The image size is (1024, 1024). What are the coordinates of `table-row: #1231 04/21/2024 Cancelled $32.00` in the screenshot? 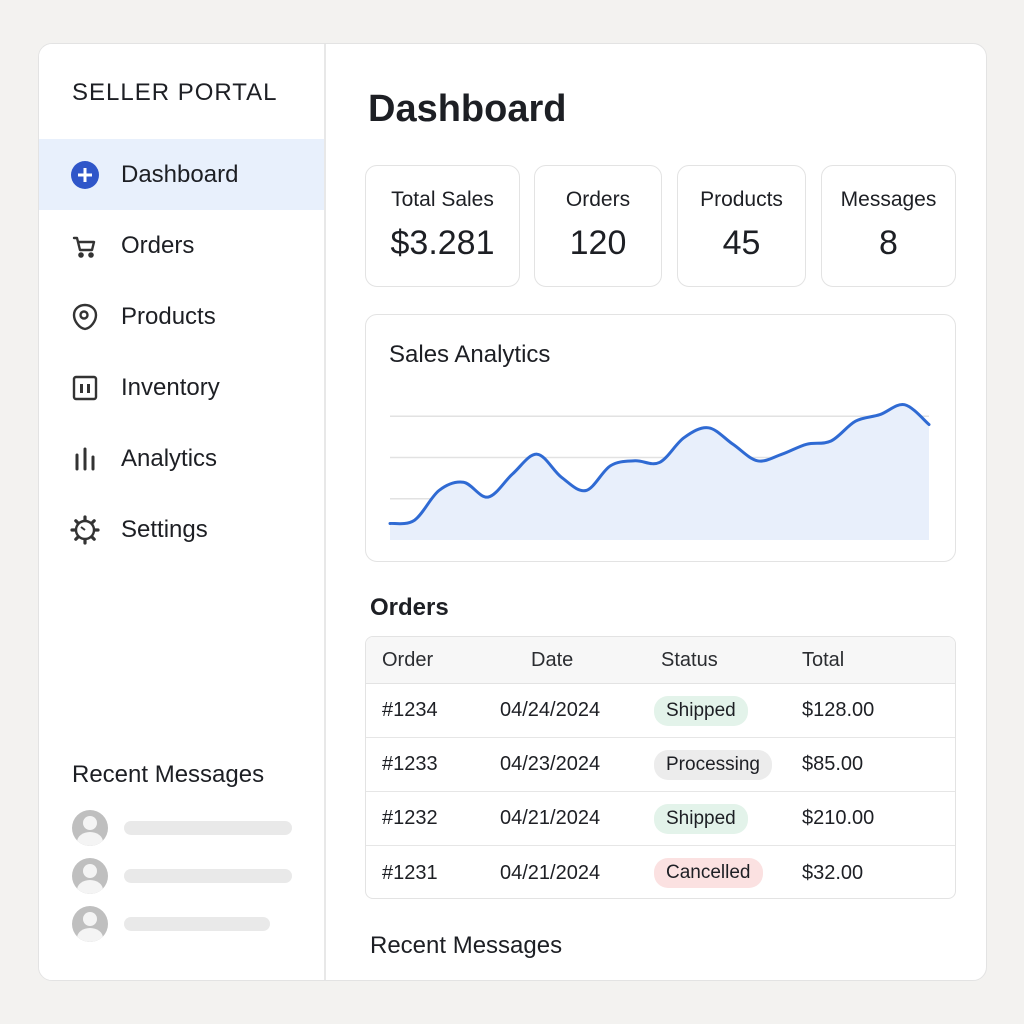 It's located at (660, 872).